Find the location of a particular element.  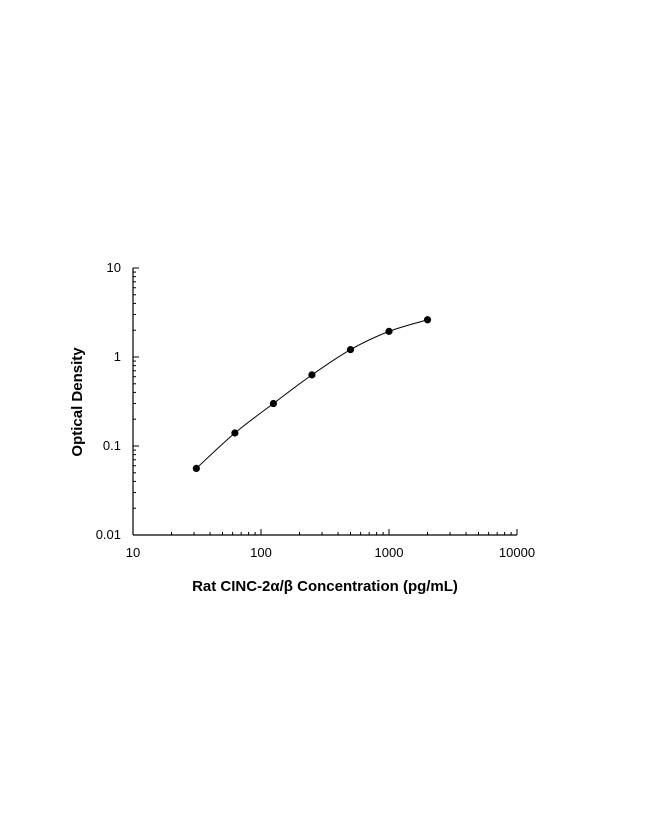

data-points is located at coordinates (312, 394).